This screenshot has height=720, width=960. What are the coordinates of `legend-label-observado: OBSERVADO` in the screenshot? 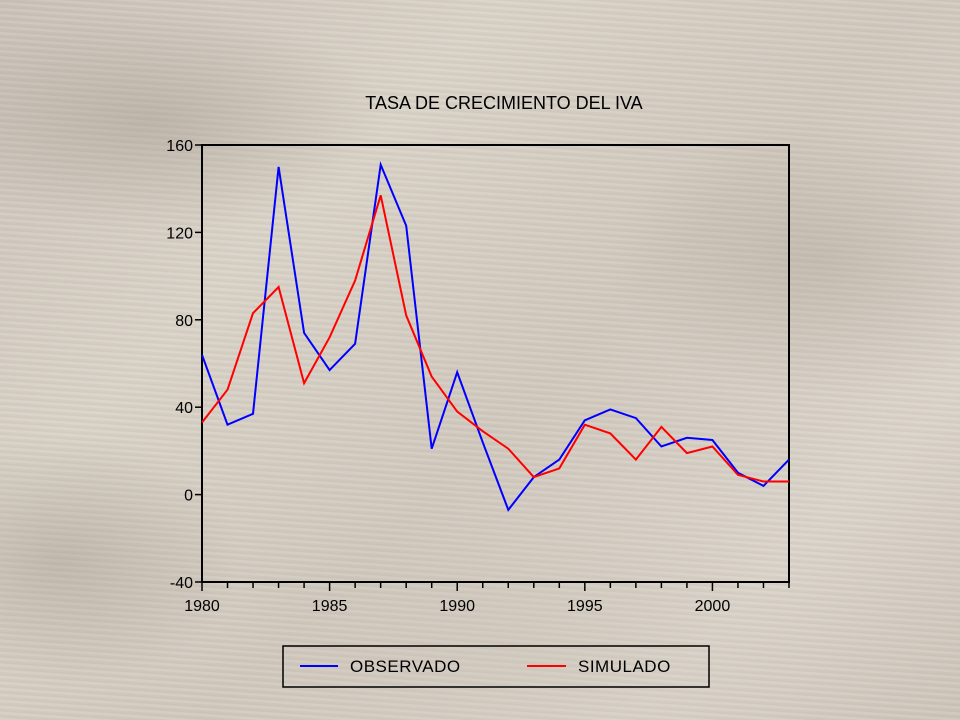 It's located at (405, 666).